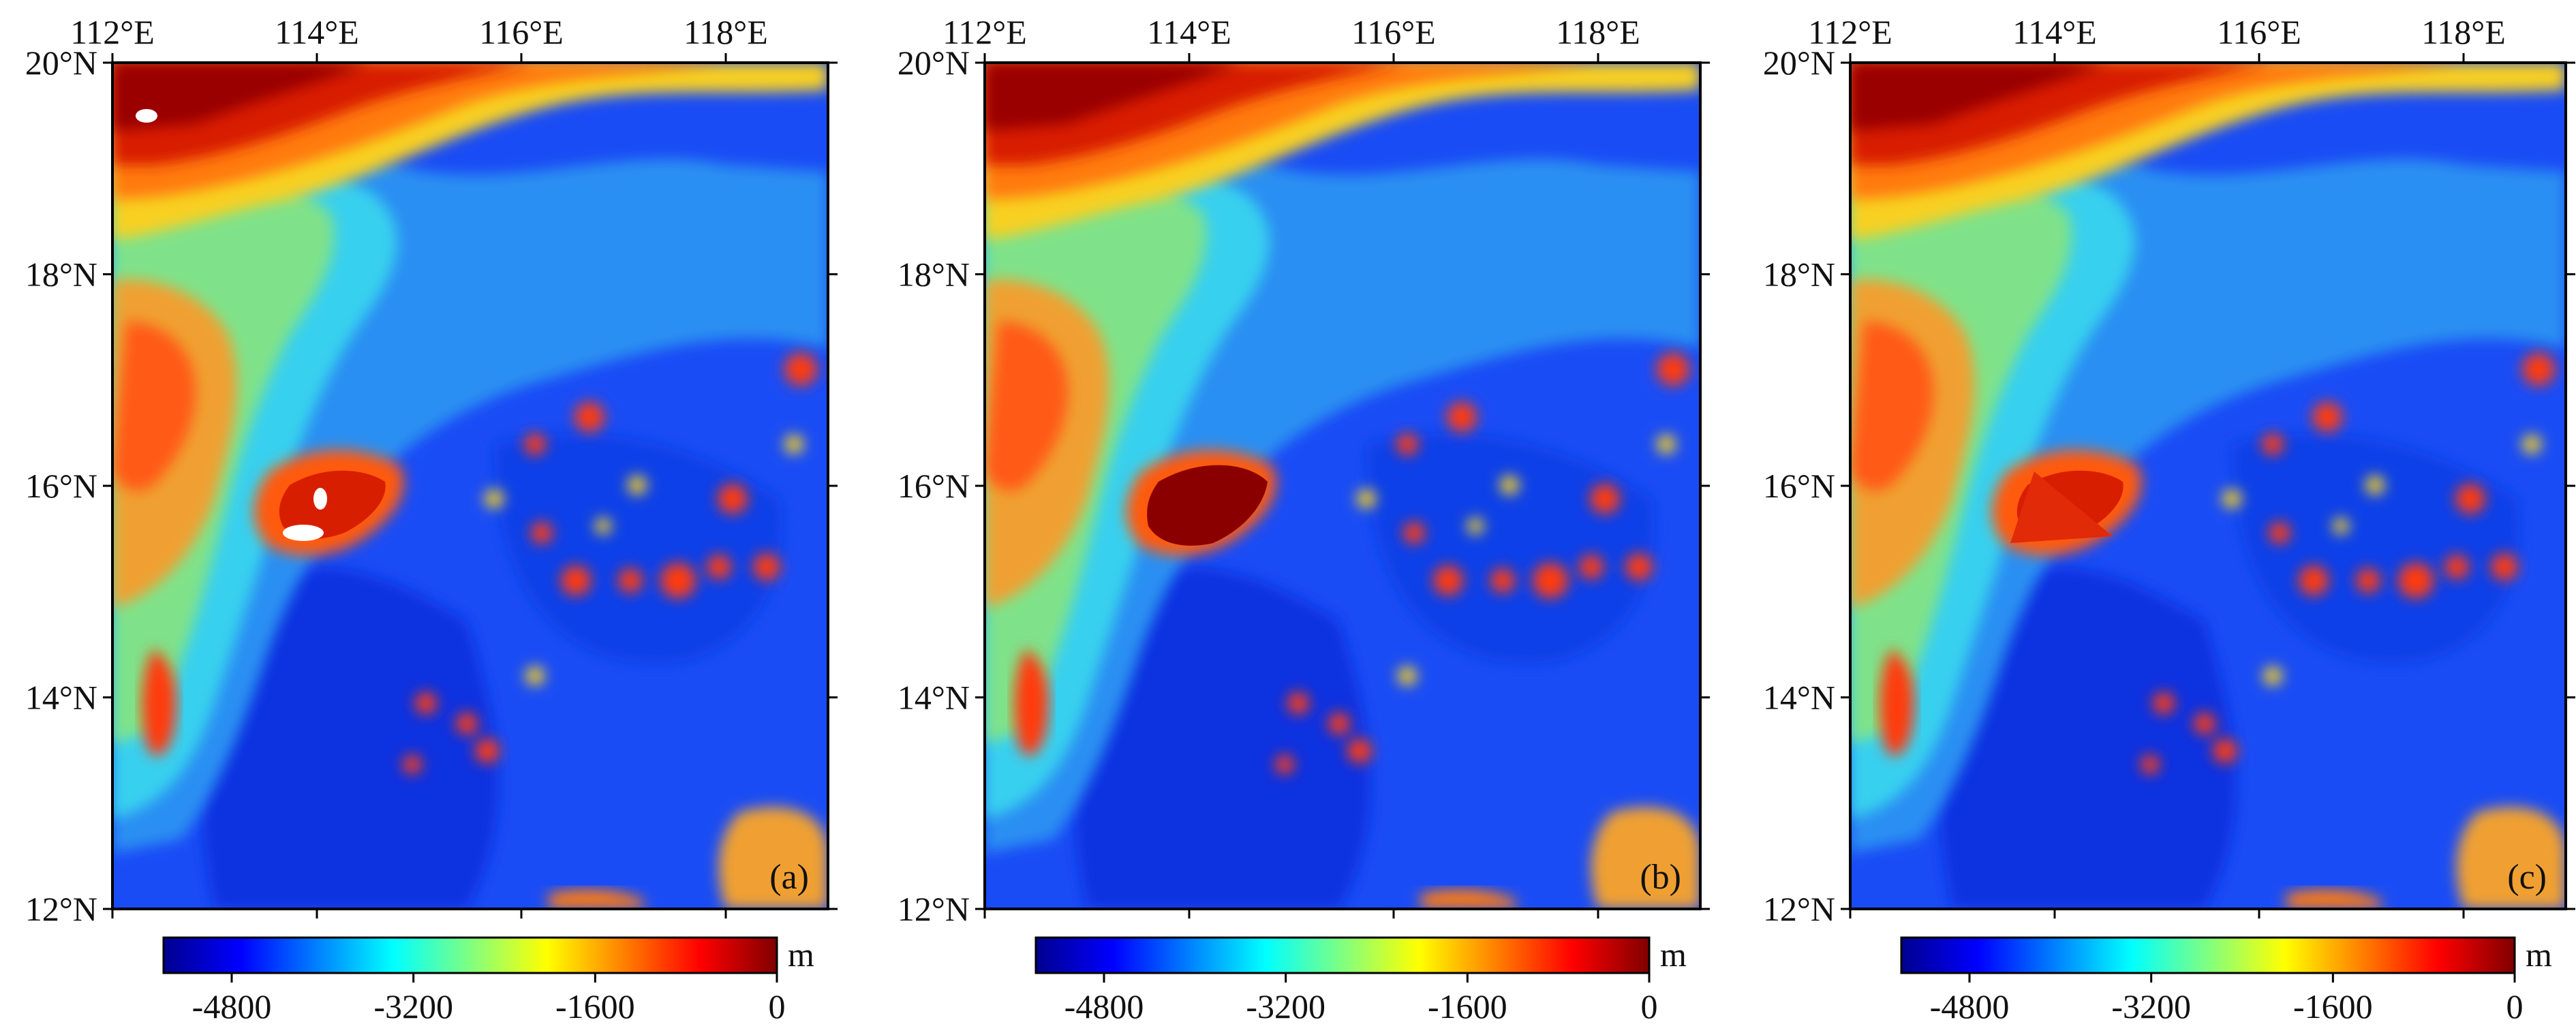 The image size is (2576, 1035). Describe the element at coordinates (789, 877) in the screenshot. I see `panel-label: (a)` at that location.